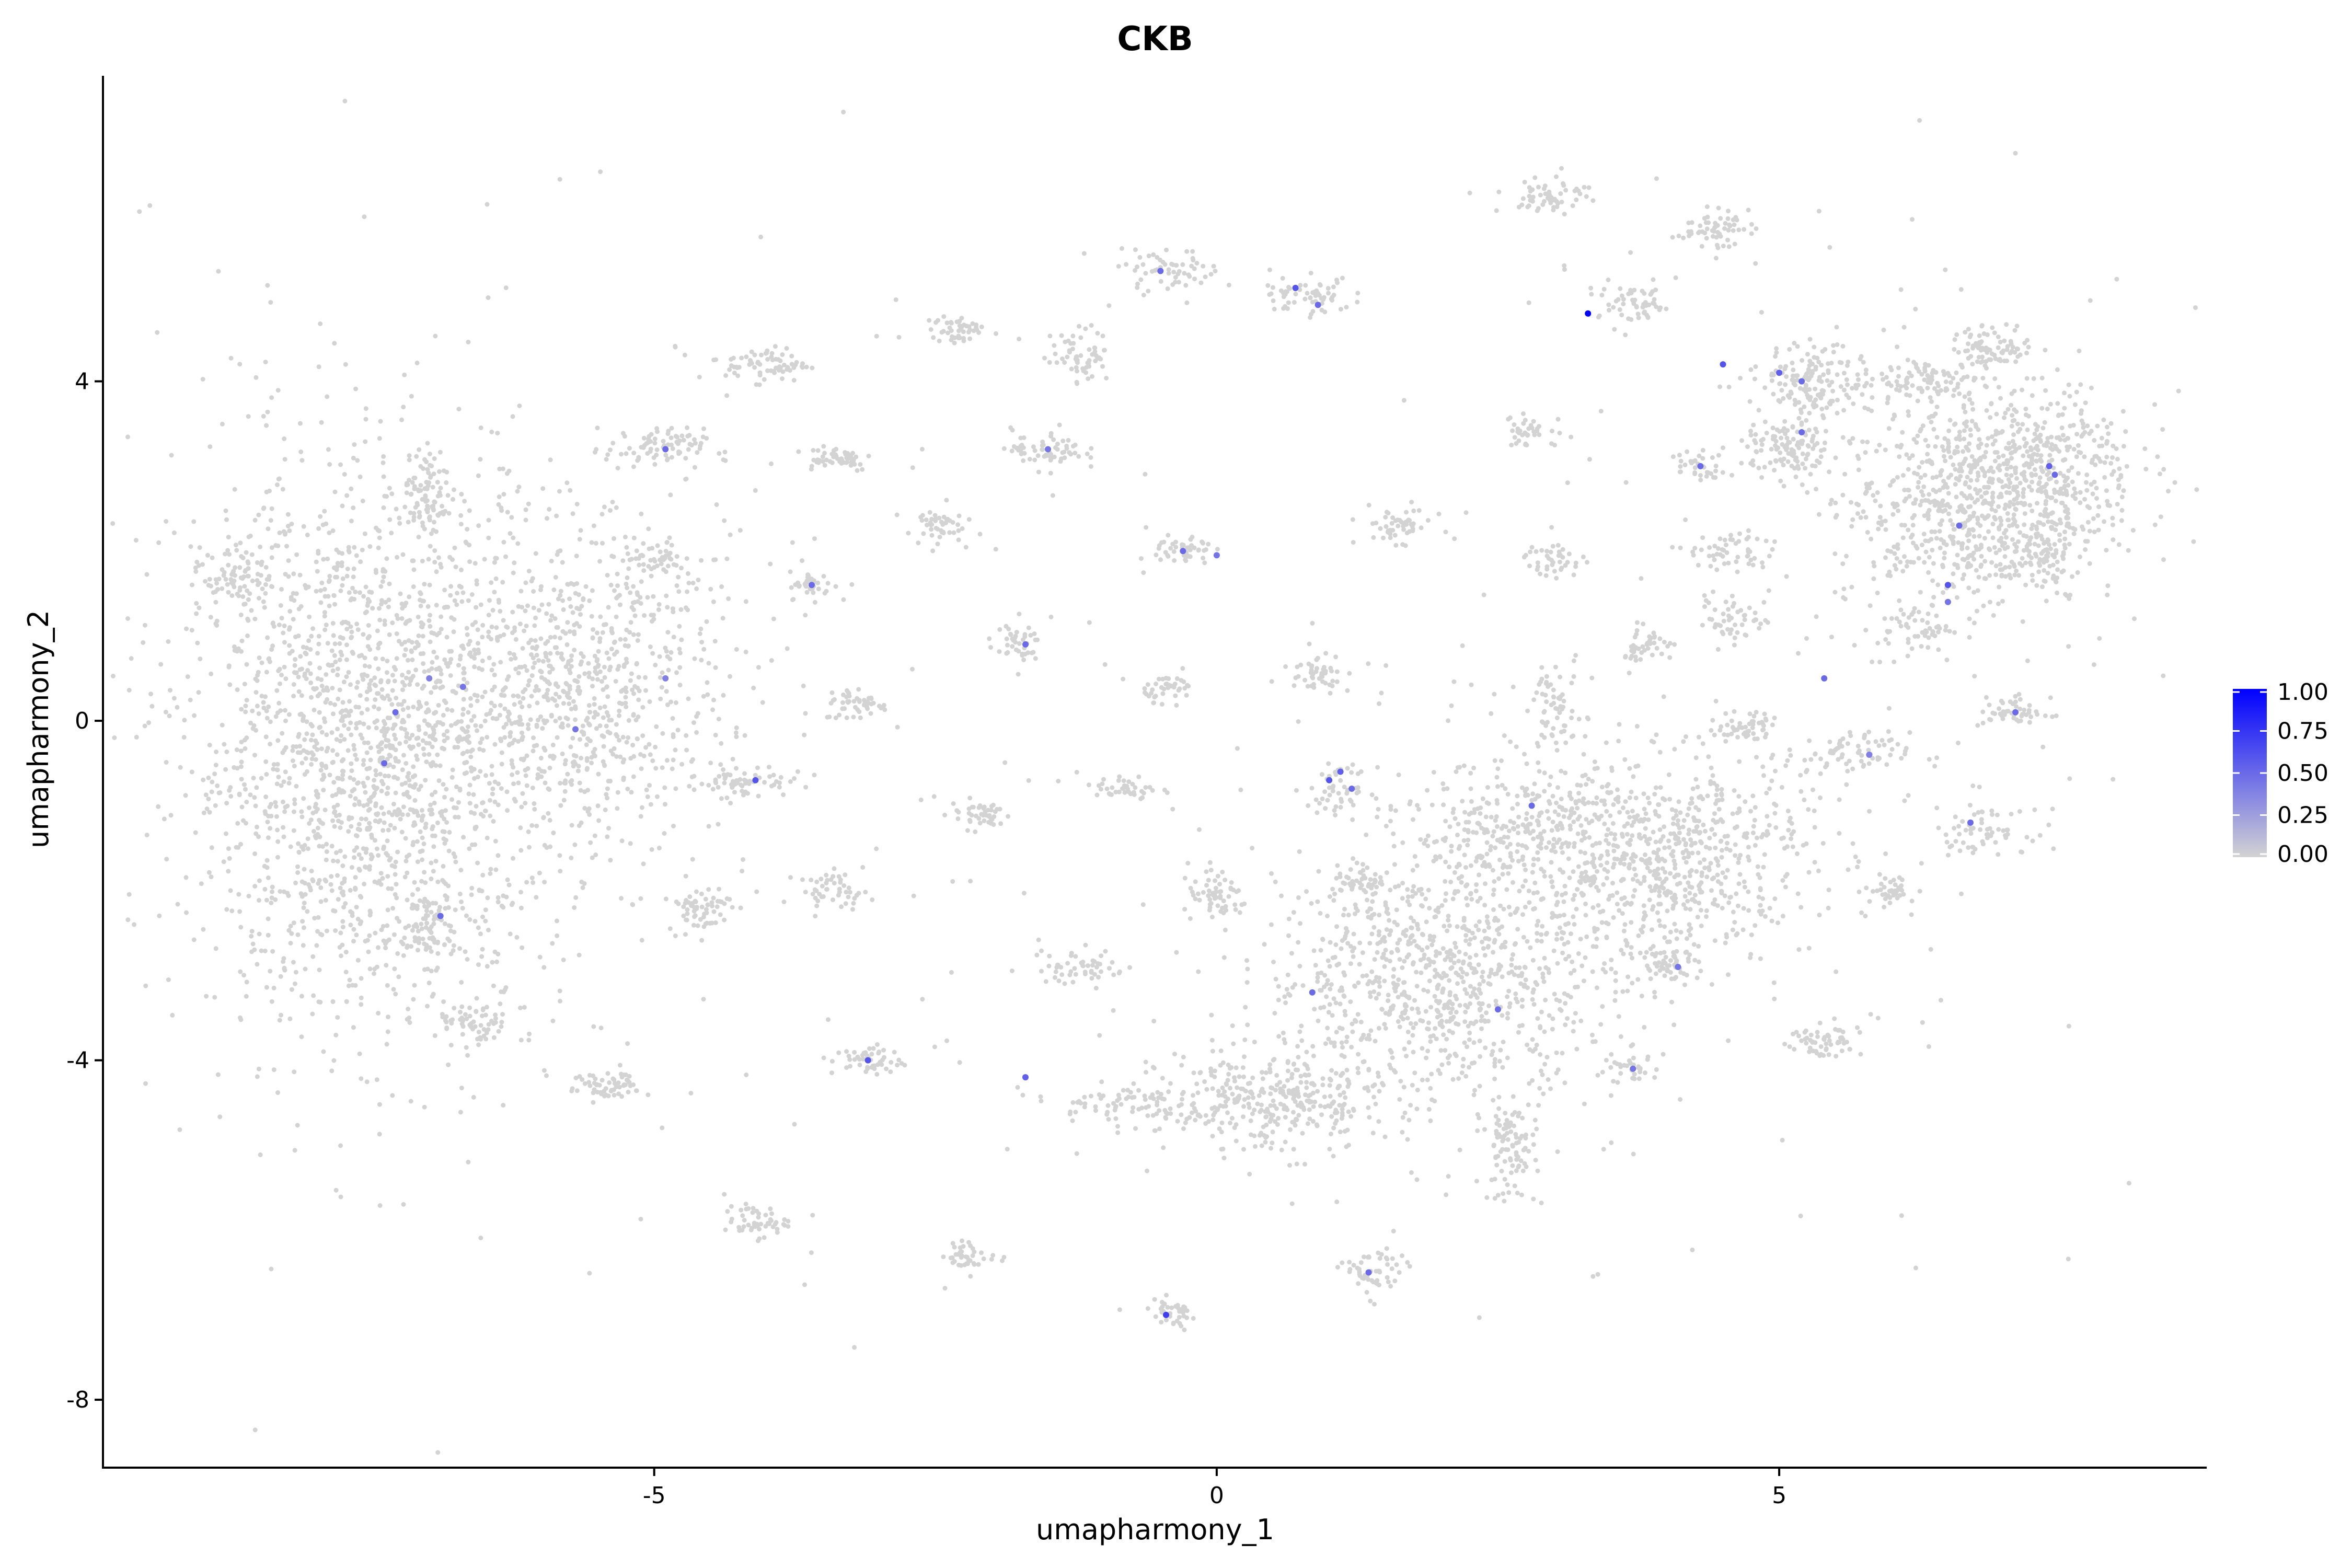  I want to click on colorbar-tick-label: 0.75, so click(2302, 731).